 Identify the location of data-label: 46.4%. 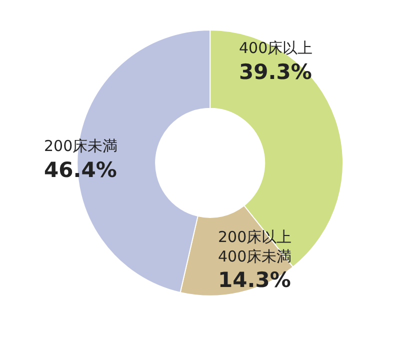
(80, 170).